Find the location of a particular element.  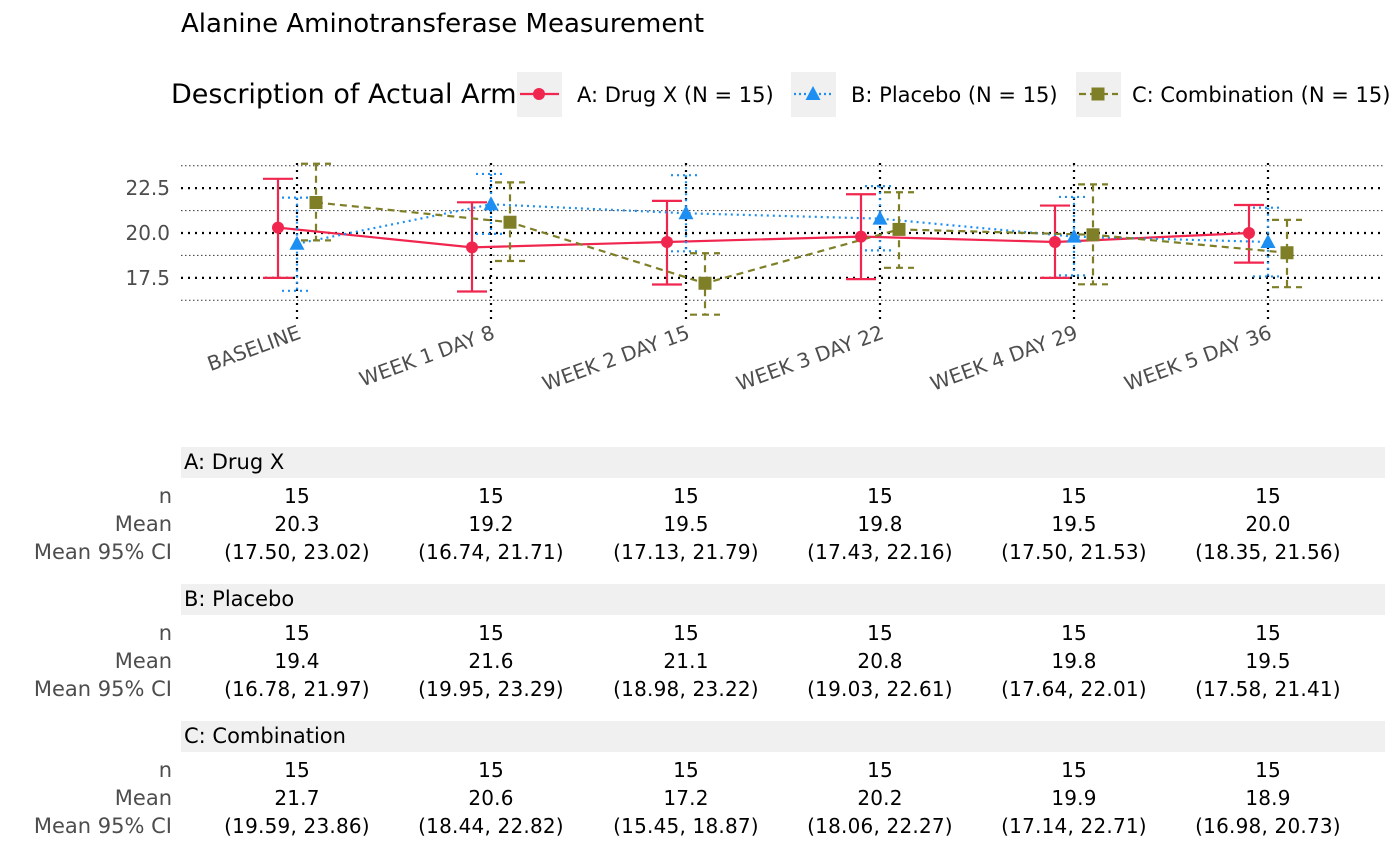

x-tick-label: WEEK 5 DAY 36 is located at coordinates (1198, 358).